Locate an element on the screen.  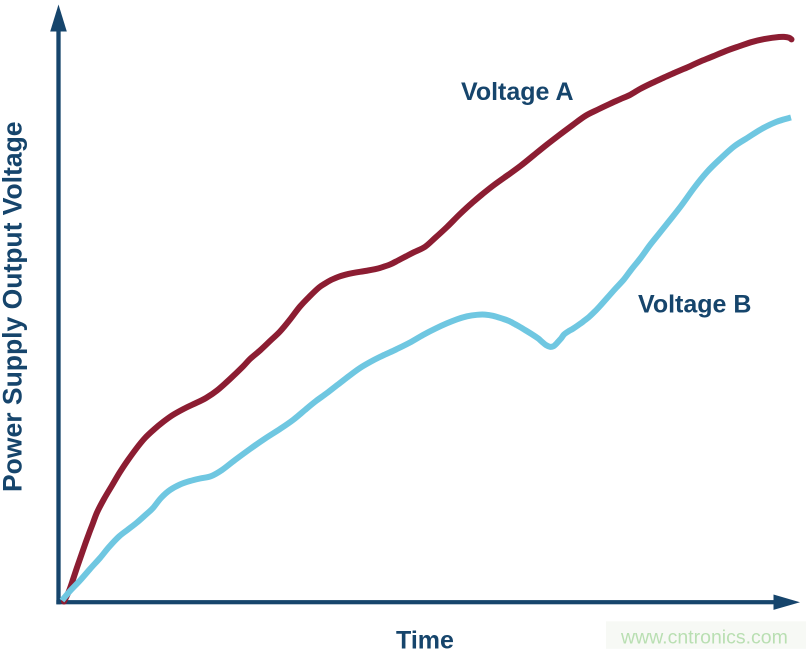
svg-text: Voltage B is located at coordinates (694, 305).